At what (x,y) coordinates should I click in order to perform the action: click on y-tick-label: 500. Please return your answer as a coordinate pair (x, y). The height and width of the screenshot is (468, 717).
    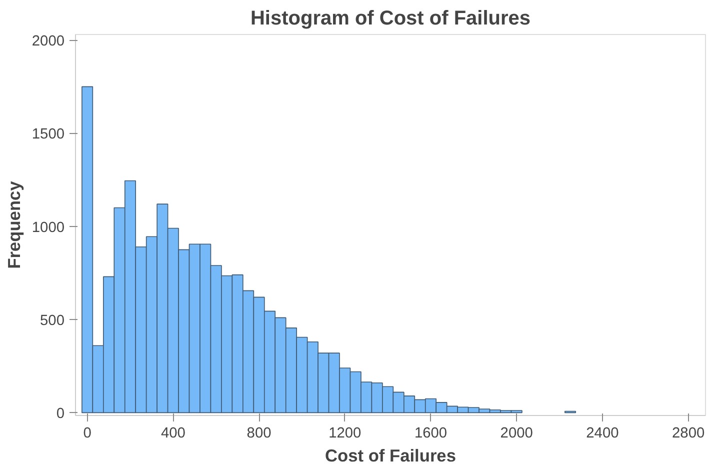
    Looking at the image, I should click on (52, 321).